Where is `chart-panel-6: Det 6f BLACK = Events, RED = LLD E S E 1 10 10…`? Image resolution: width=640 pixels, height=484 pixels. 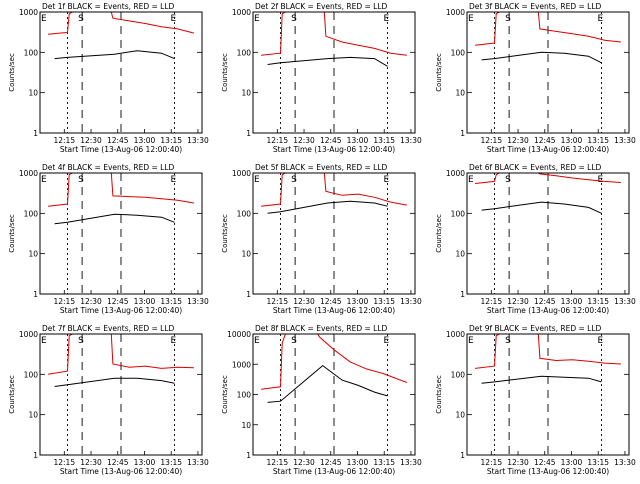
chart-panel-6: Det 6f BLACK = Events, RED = LLD E S E 1 10 10… is located at coordinates (535, 239).